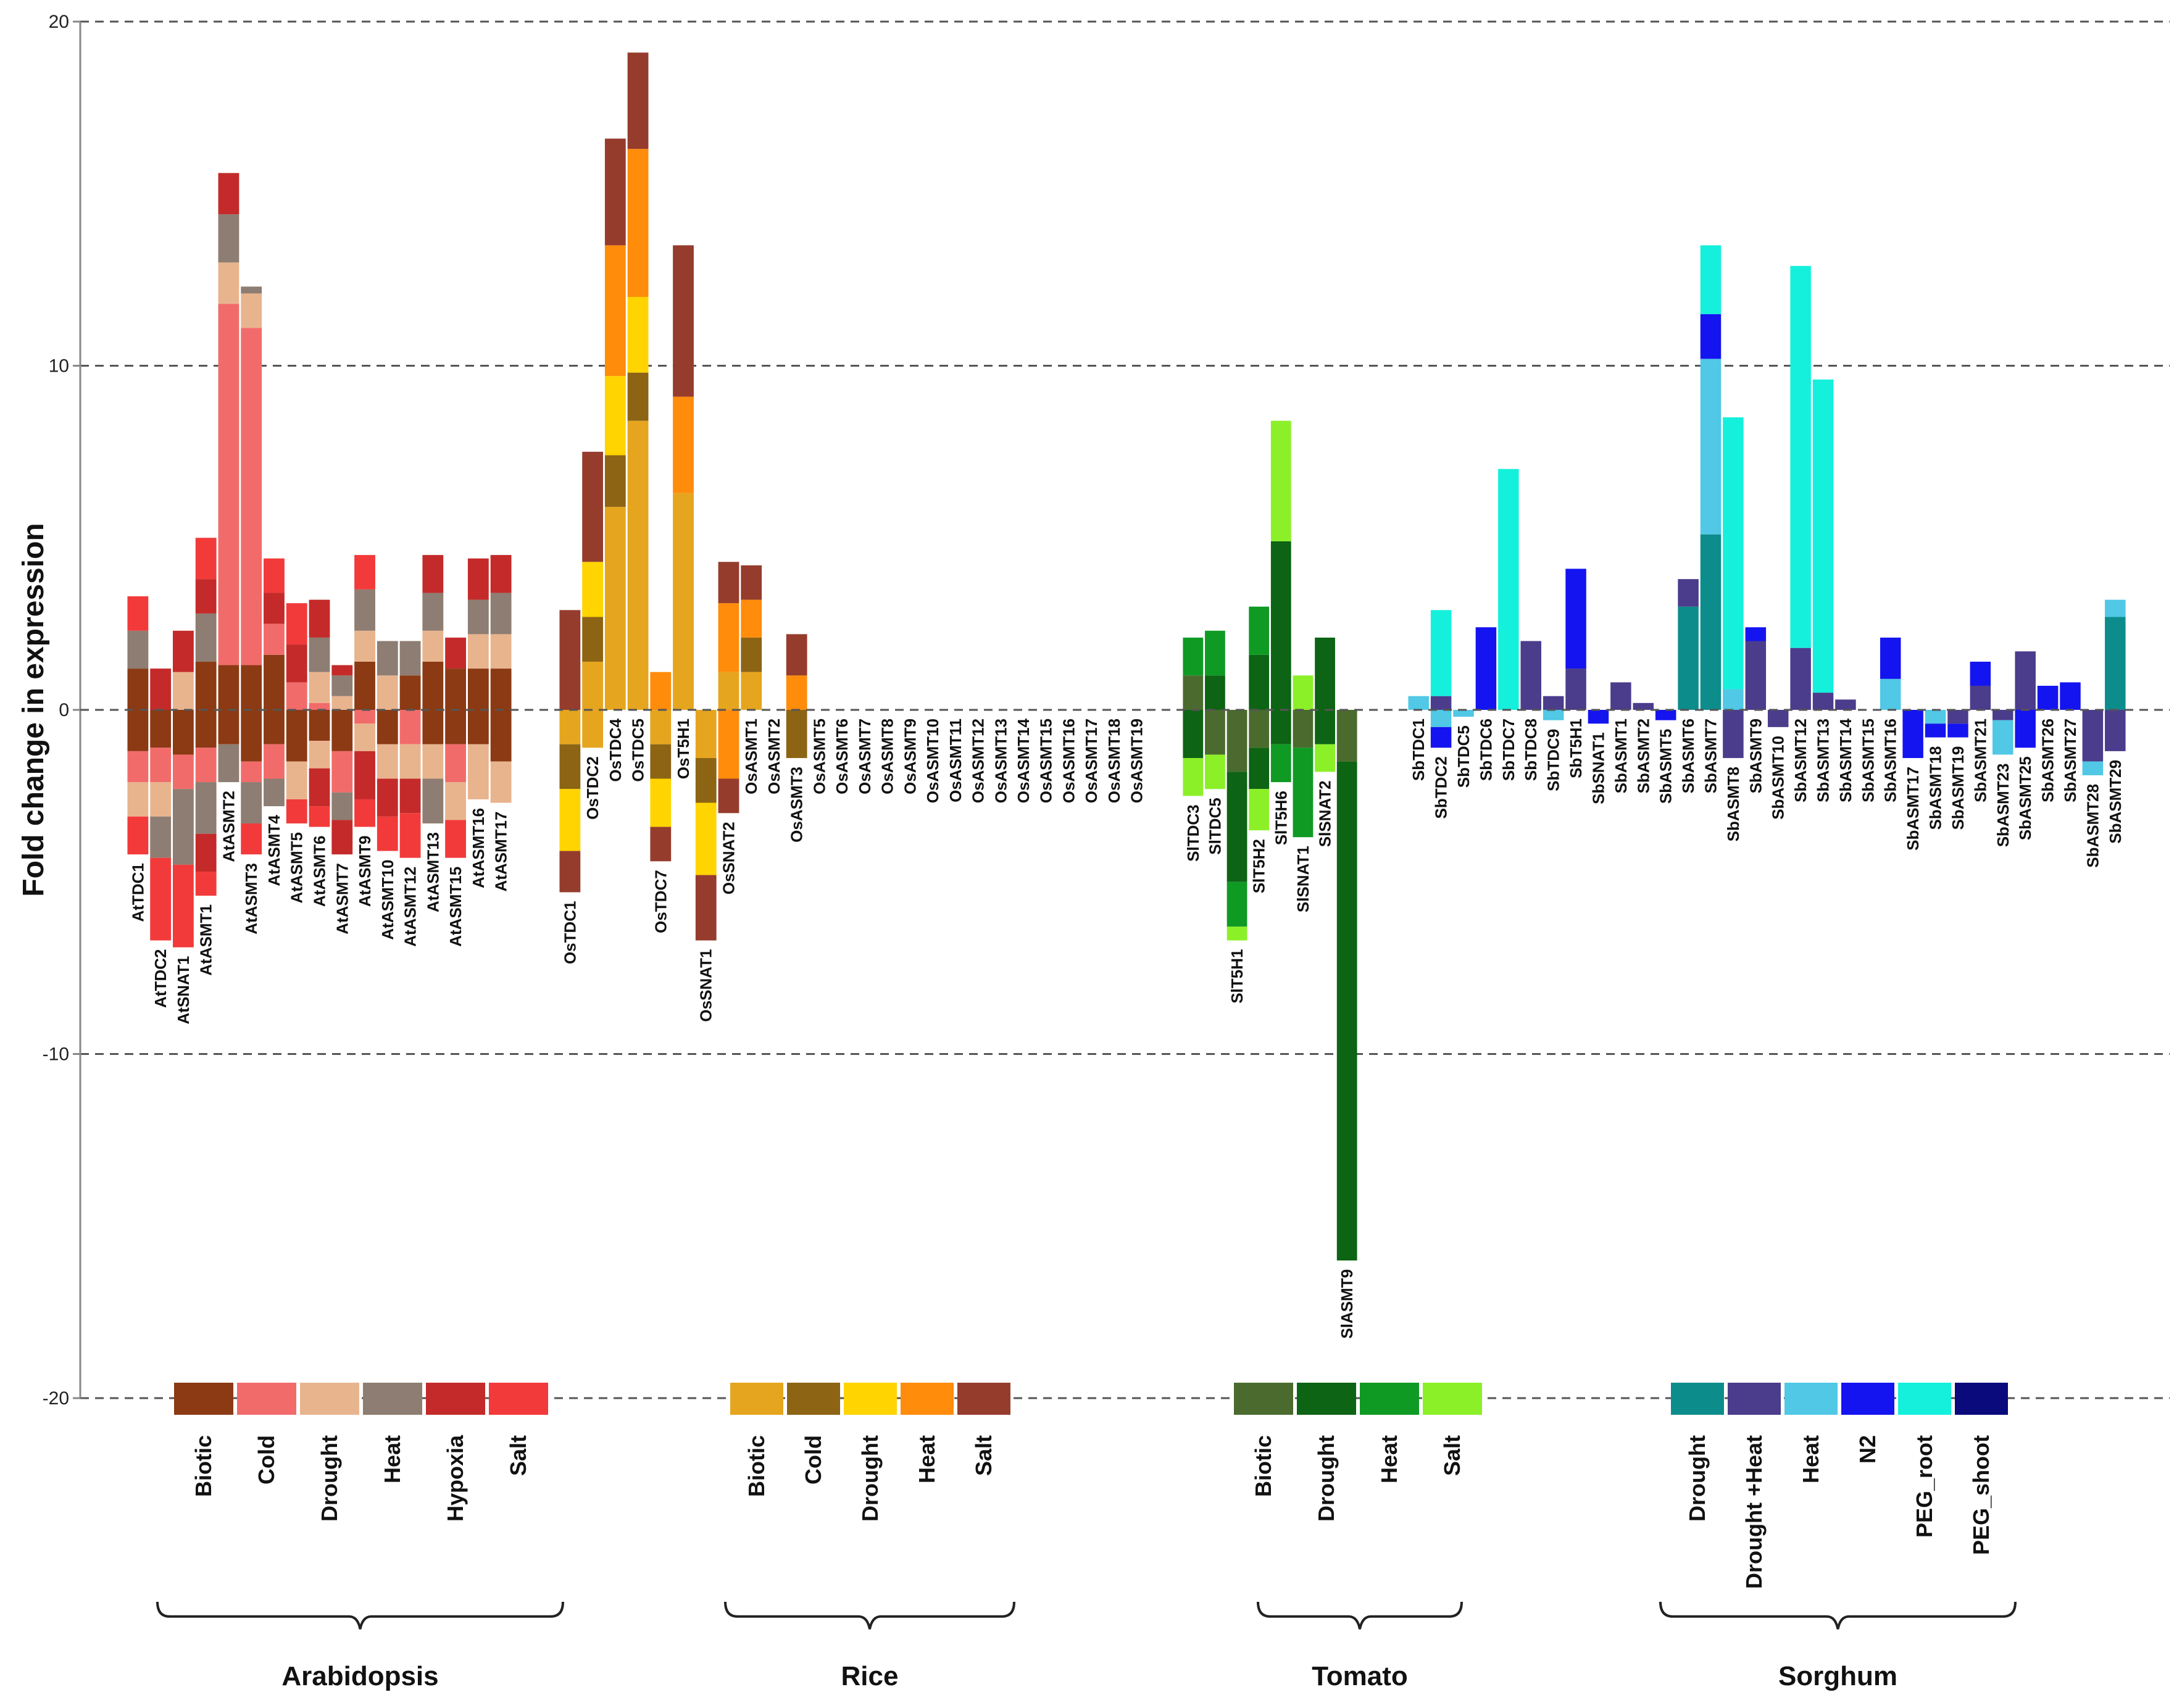 This screenshot has height=1708, width=2182. What do you see at coordinates (870, 1676) in the screenshot?
I see `species-label: Rice` at bounding box center [870, 1676].